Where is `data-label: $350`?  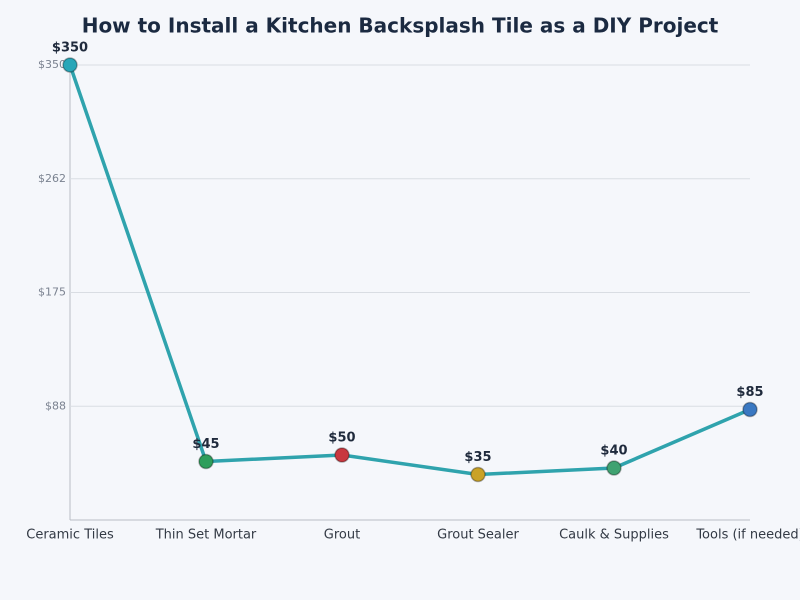 data-label: $350 is located at coordinates (70, 48).